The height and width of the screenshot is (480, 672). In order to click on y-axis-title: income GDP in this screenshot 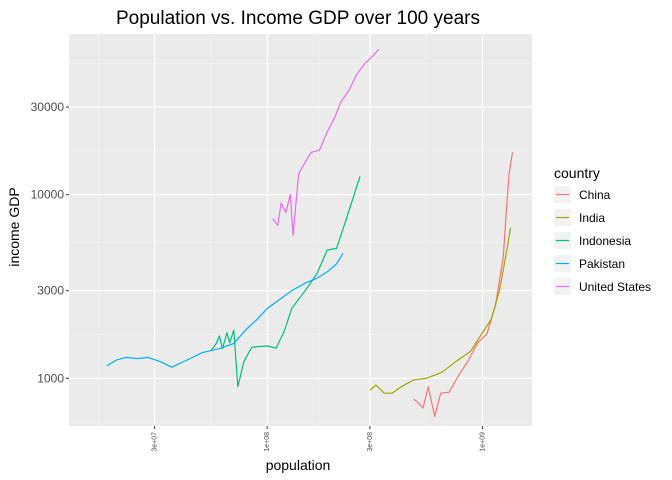, I will do `click(14, 226)`.